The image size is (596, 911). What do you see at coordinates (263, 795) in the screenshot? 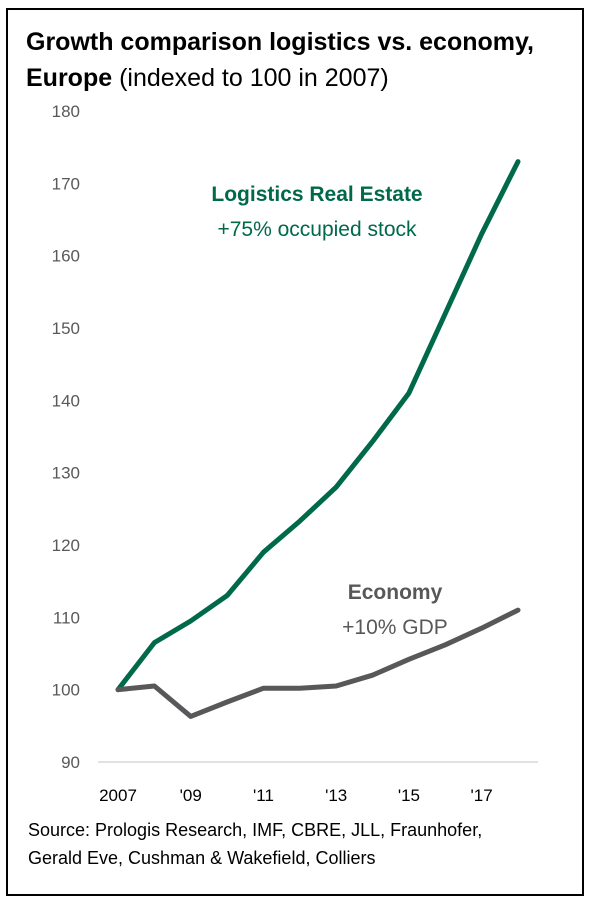
I see `x-tick-label: '11` at bounding box center [263, 795].